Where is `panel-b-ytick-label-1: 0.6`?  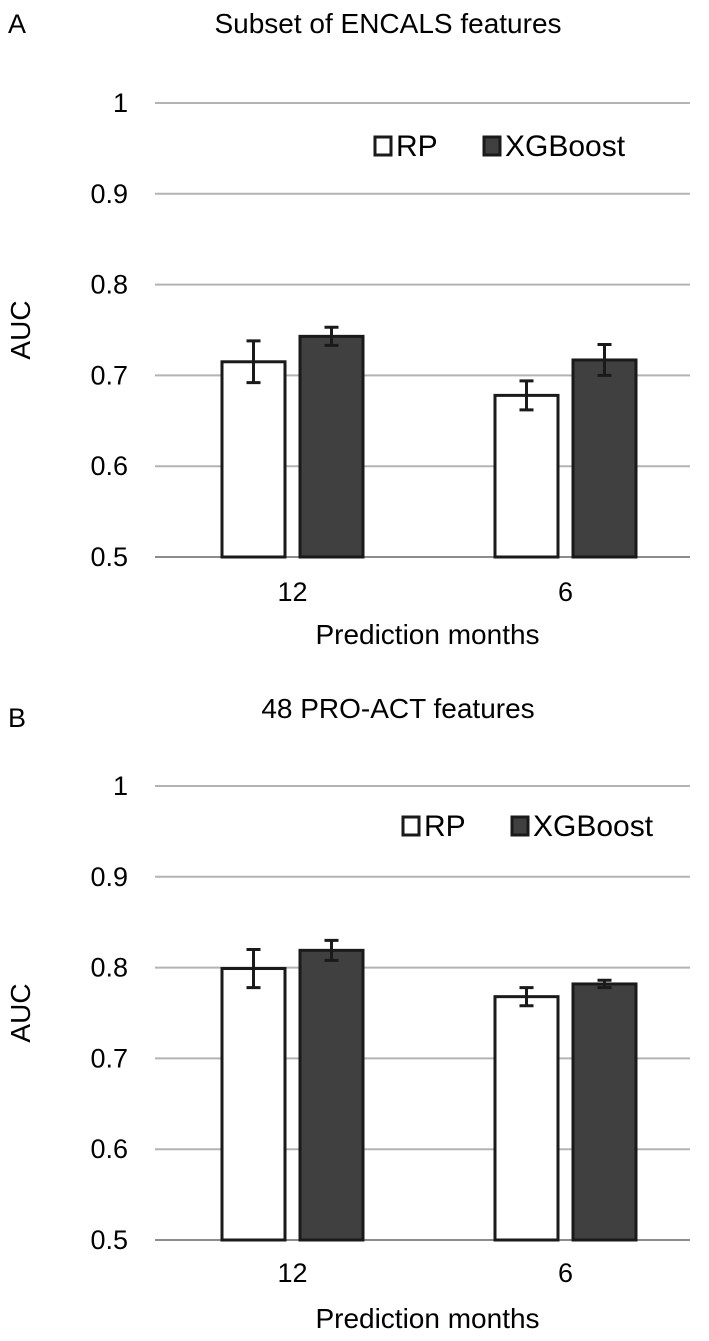 panel-b-ytick-label-1: 0.6 is located at coordinates (109, 1149).